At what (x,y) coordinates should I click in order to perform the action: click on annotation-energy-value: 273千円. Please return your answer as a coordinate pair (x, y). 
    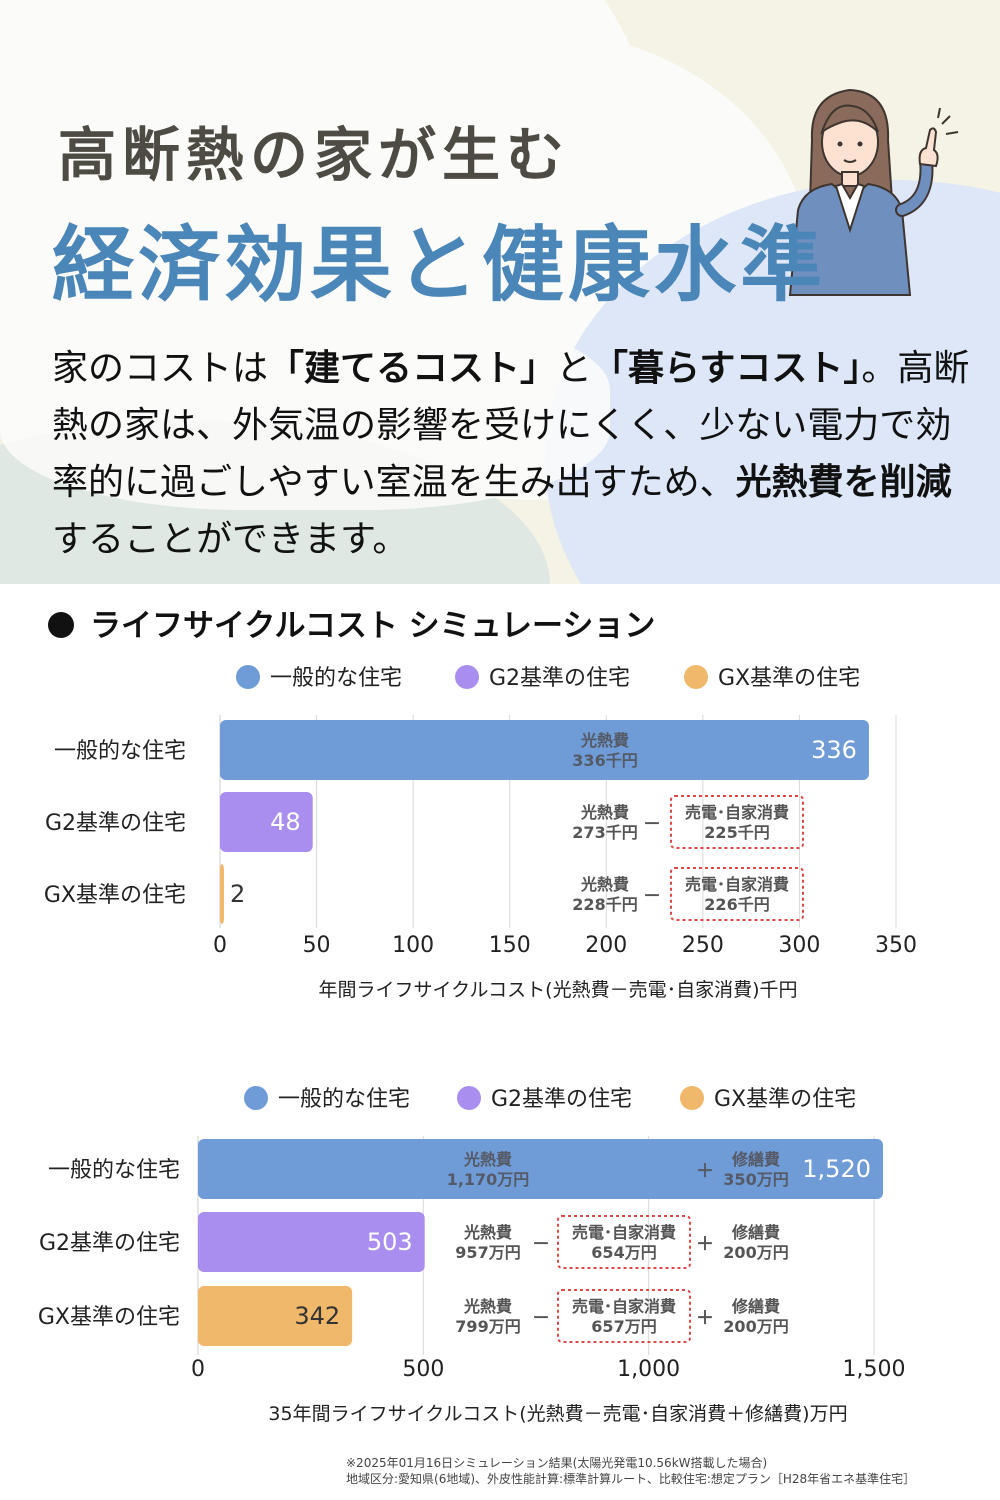
    Looking at the image, I should click on (604, 832).